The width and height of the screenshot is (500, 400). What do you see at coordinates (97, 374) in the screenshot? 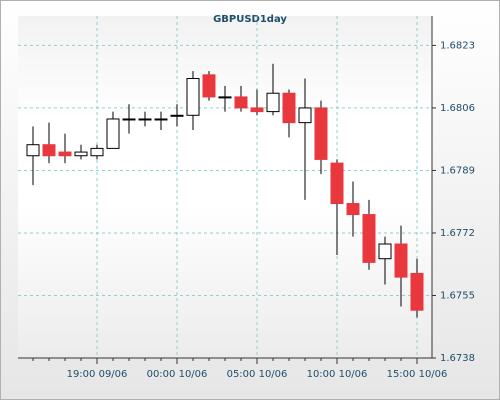
I see `x-tick-label: 19:00 09/06` at bounding box center [97, 374].